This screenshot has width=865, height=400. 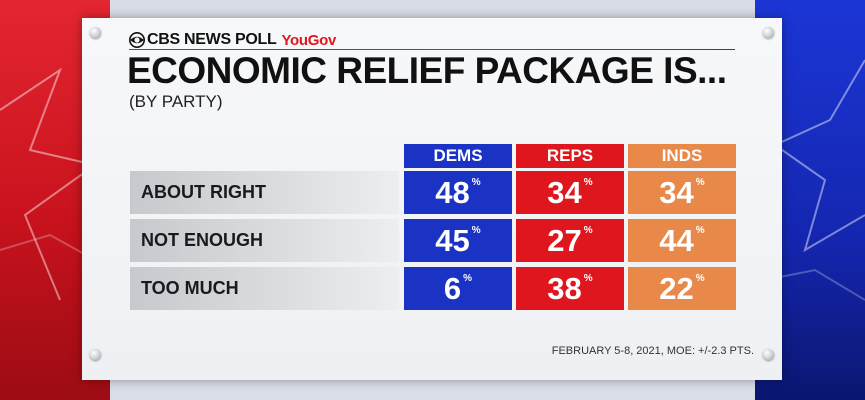 I want to click on source-note: FEBRUARY 5-8, 2021, MOE: +/-2.3 PTS., so click(x=652, y=351).